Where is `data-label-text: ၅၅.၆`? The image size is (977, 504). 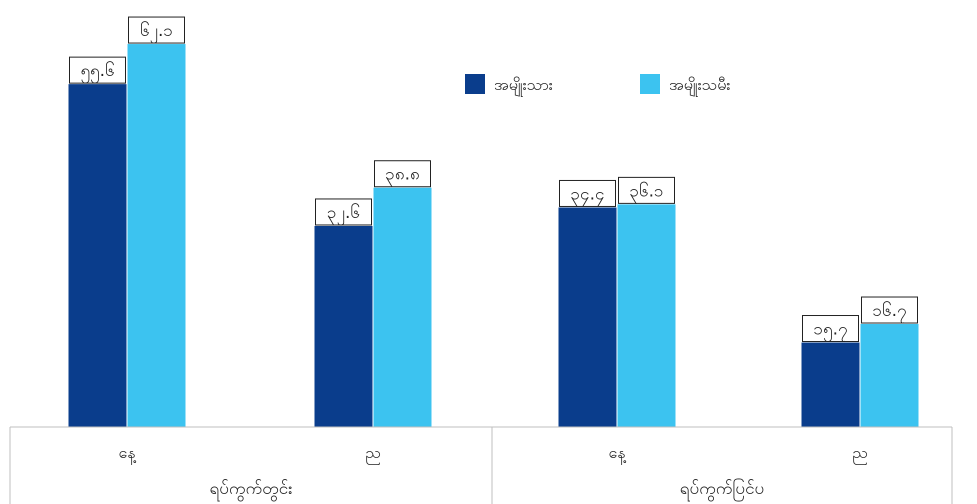 data-label-text: ၅၅.၆ is located at coordinates (97, 72).